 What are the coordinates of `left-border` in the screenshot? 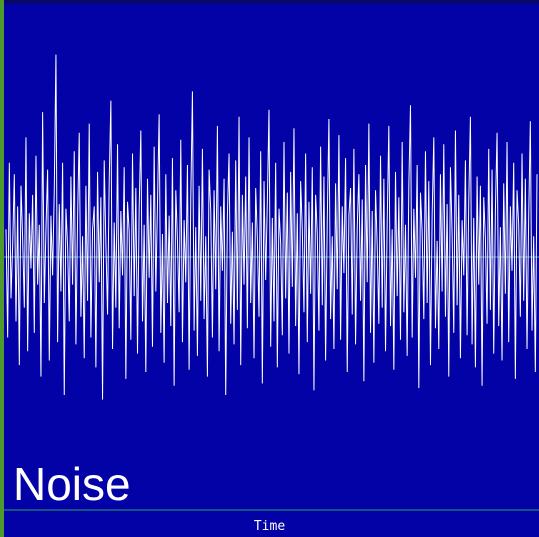 It's located at (2, 268).